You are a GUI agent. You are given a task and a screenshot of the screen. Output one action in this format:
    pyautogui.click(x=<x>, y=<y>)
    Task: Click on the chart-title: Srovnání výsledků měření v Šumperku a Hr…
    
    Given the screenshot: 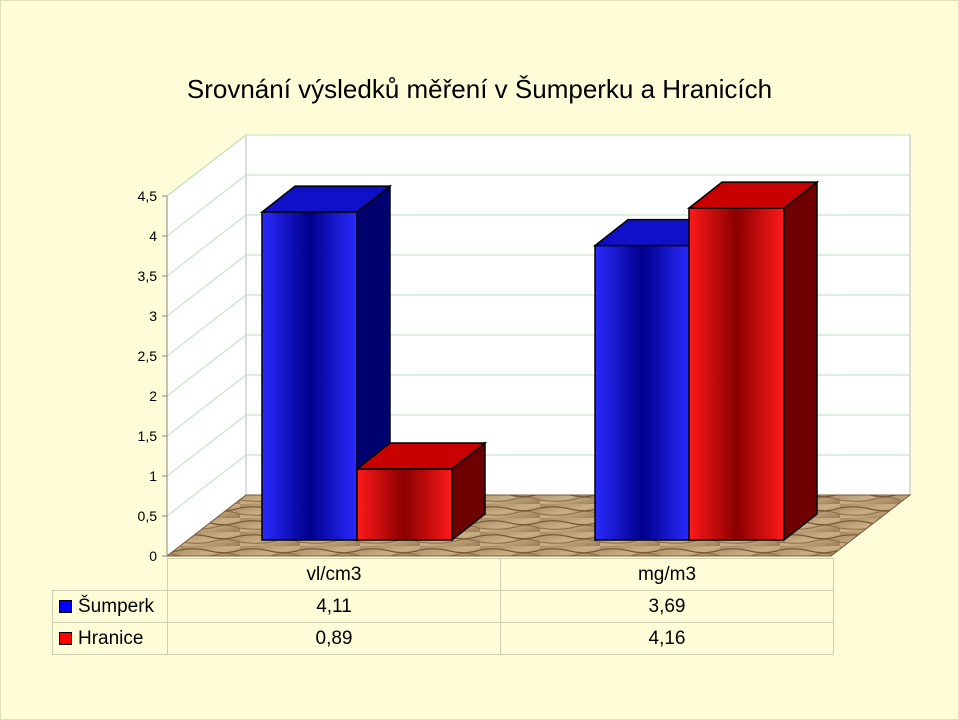 What is the action you would take?
    pyautogui.click(x=479, y=89)
    